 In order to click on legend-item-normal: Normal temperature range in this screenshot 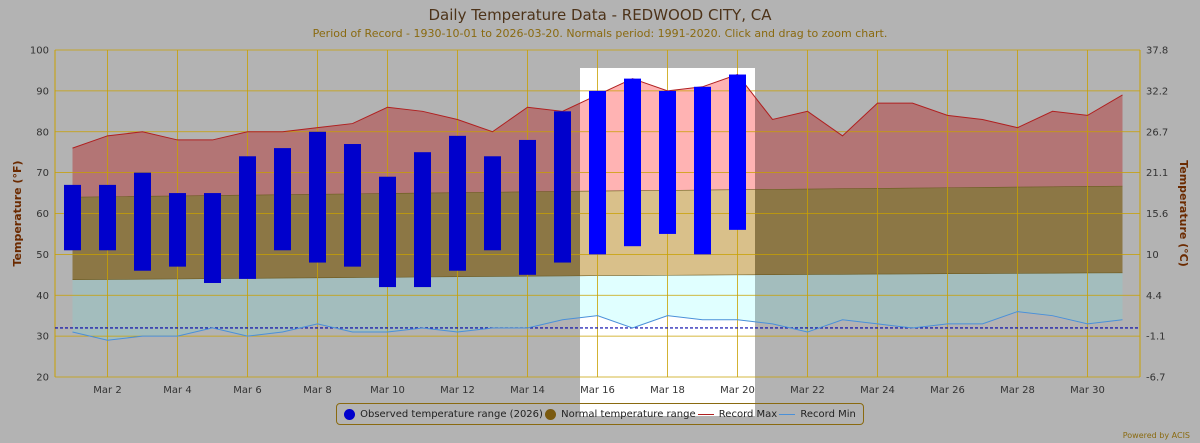, I will do `click(620, 414)`.